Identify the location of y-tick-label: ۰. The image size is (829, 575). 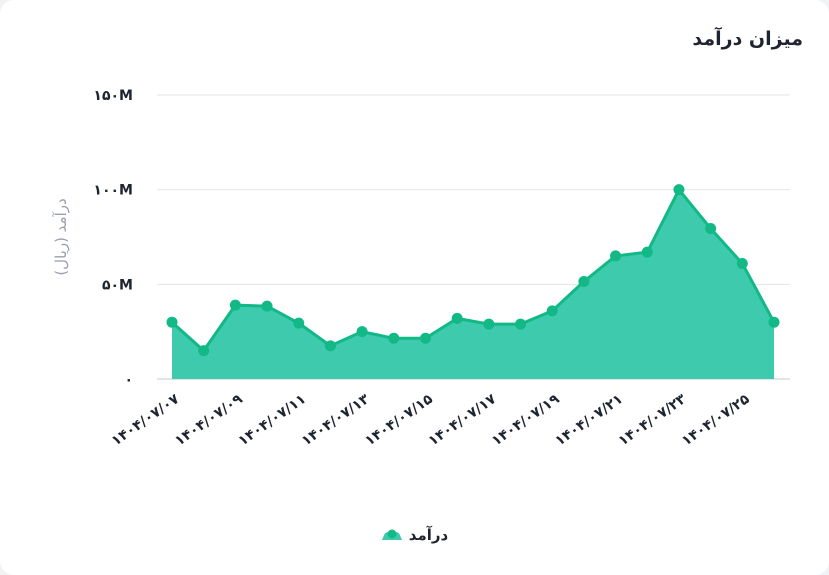
(128, 380).